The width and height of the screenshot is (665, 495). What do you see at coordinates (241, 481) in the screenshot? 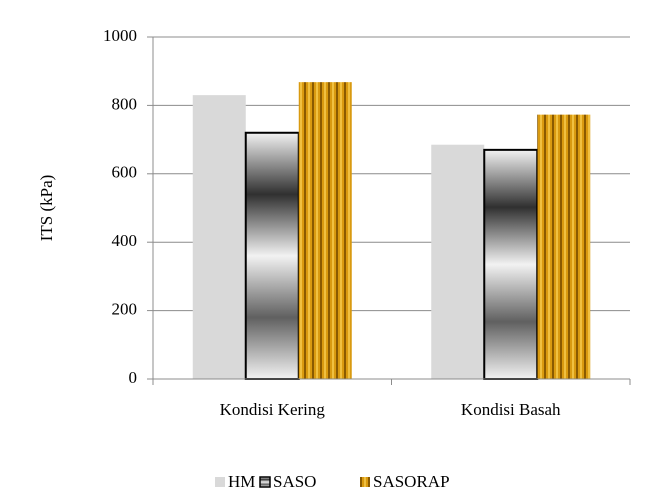
I see `legend-label: HM` at bounding box center [241, 481].